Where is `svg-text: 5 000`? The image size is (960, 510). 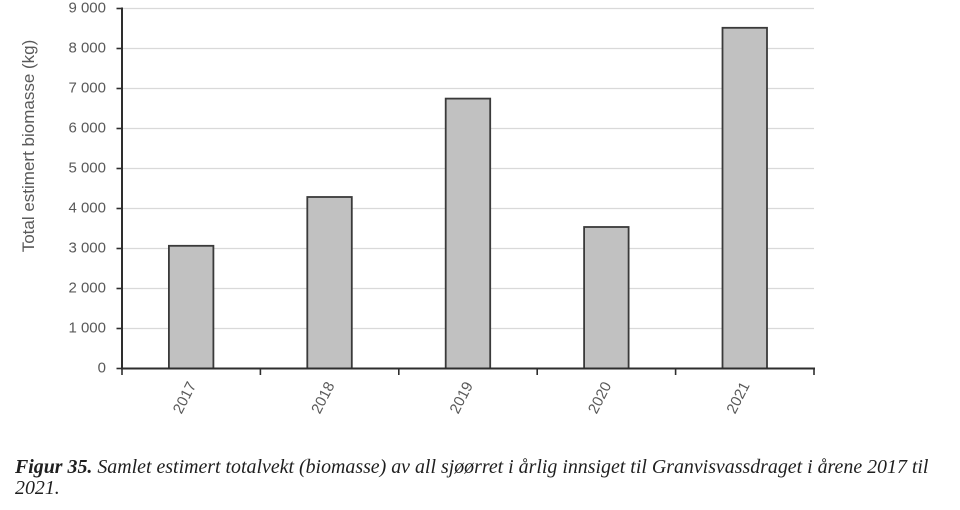
svg-text: 5 000 is located at coordinates (87, 168).